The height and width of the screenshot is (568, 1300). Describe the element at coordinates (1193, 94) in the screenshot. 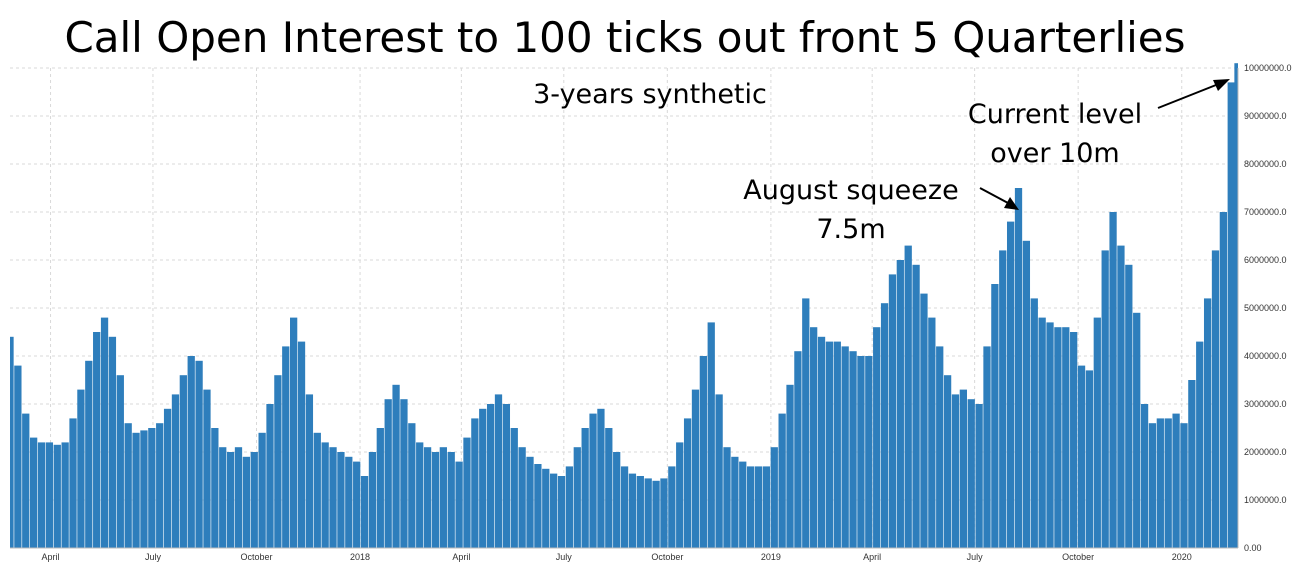

I see `annotation-arrow-current-level` at that location.